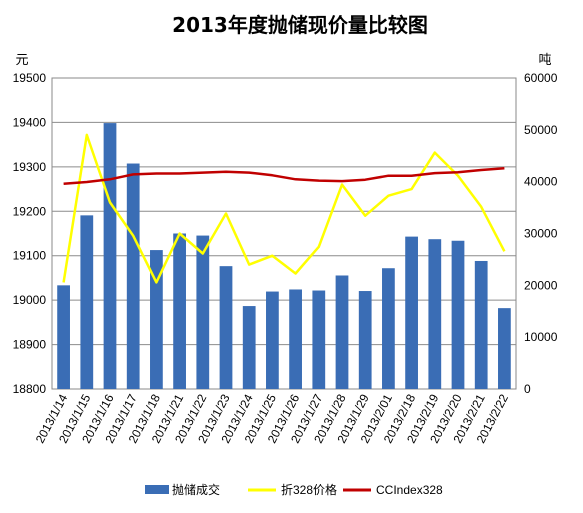 The image size is (583, 513). What do you see at coordinates (30, 211) in the screenshot?
I see `left-tick-label: 19200` at bounding box center [30, 211].